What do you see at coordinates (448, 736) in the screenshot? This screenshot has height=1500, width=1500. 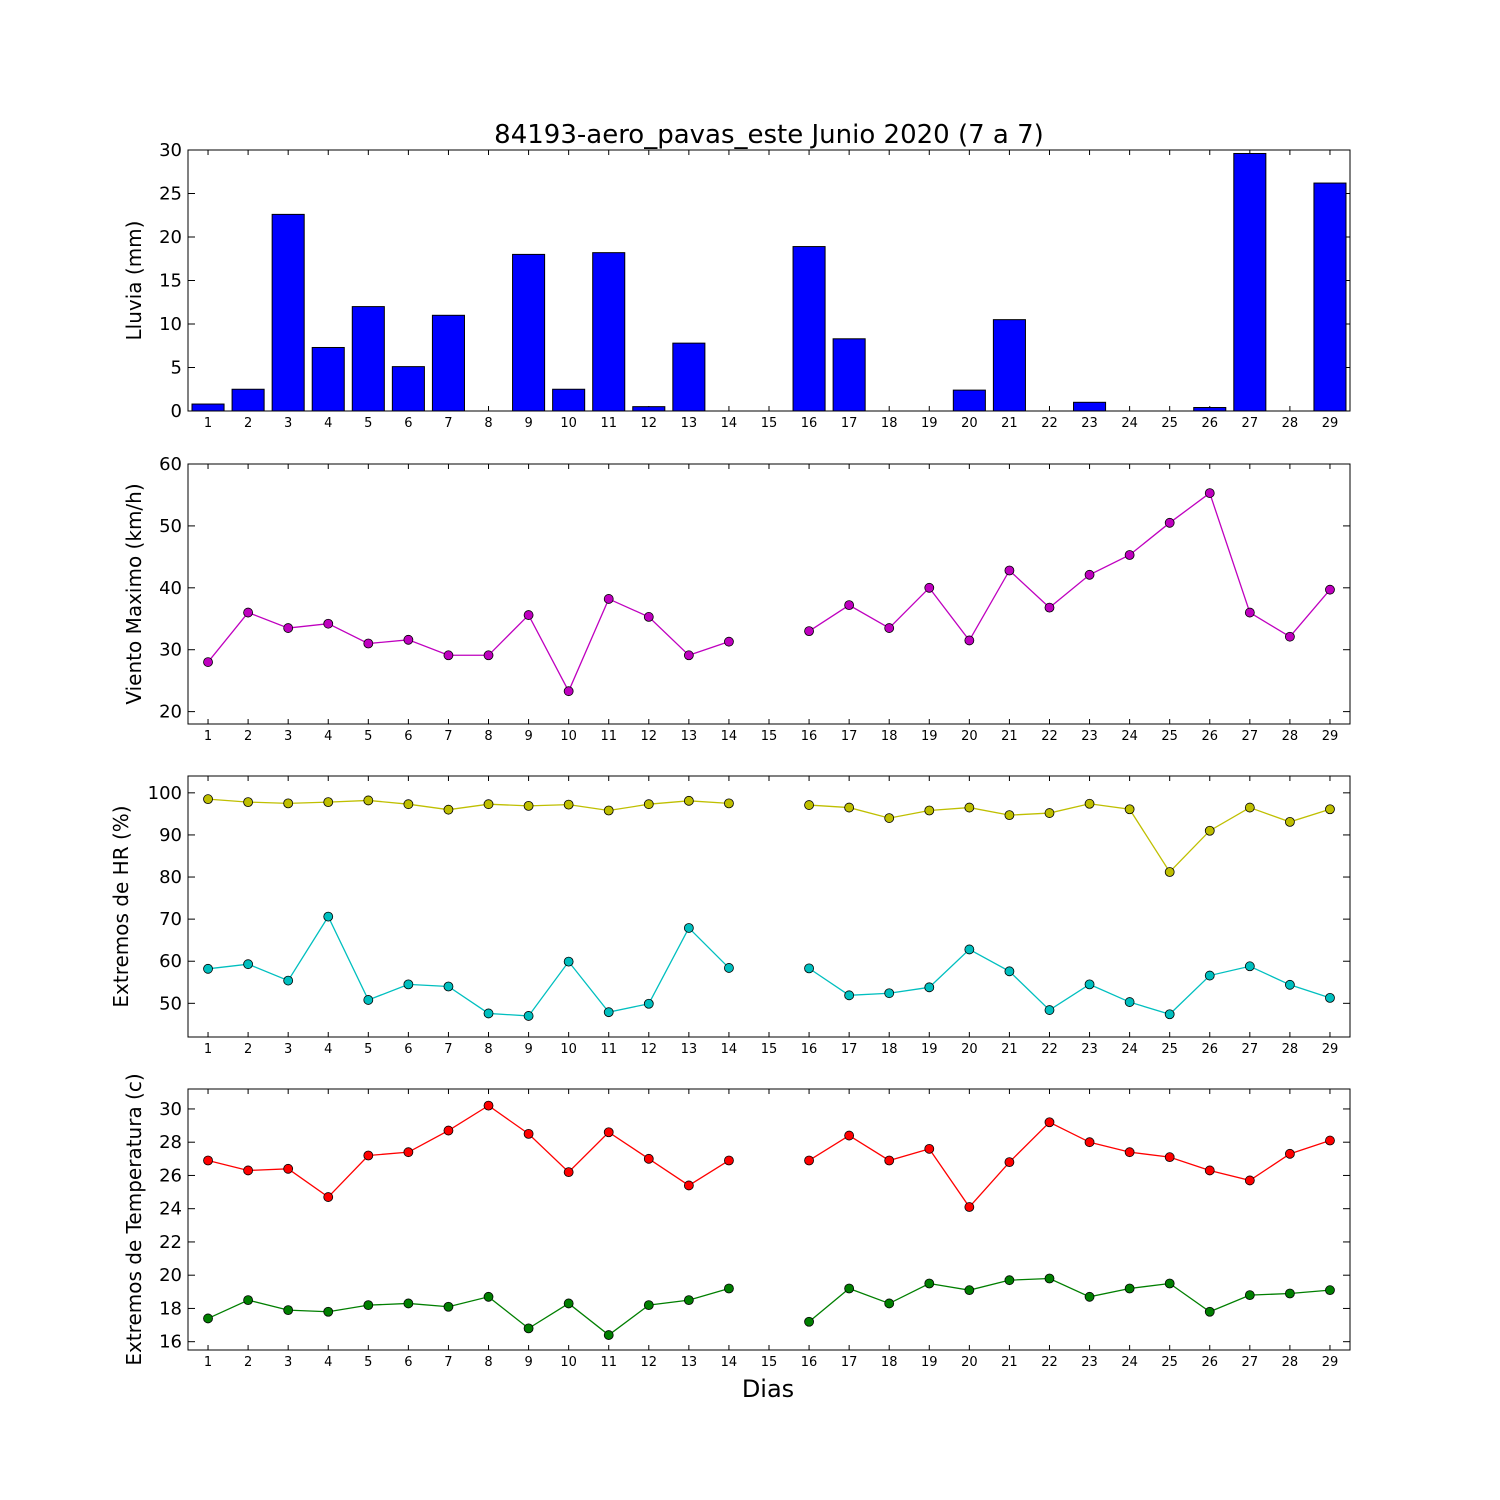 I see `x-tick-label: 7` at bounding box center [448, 736].